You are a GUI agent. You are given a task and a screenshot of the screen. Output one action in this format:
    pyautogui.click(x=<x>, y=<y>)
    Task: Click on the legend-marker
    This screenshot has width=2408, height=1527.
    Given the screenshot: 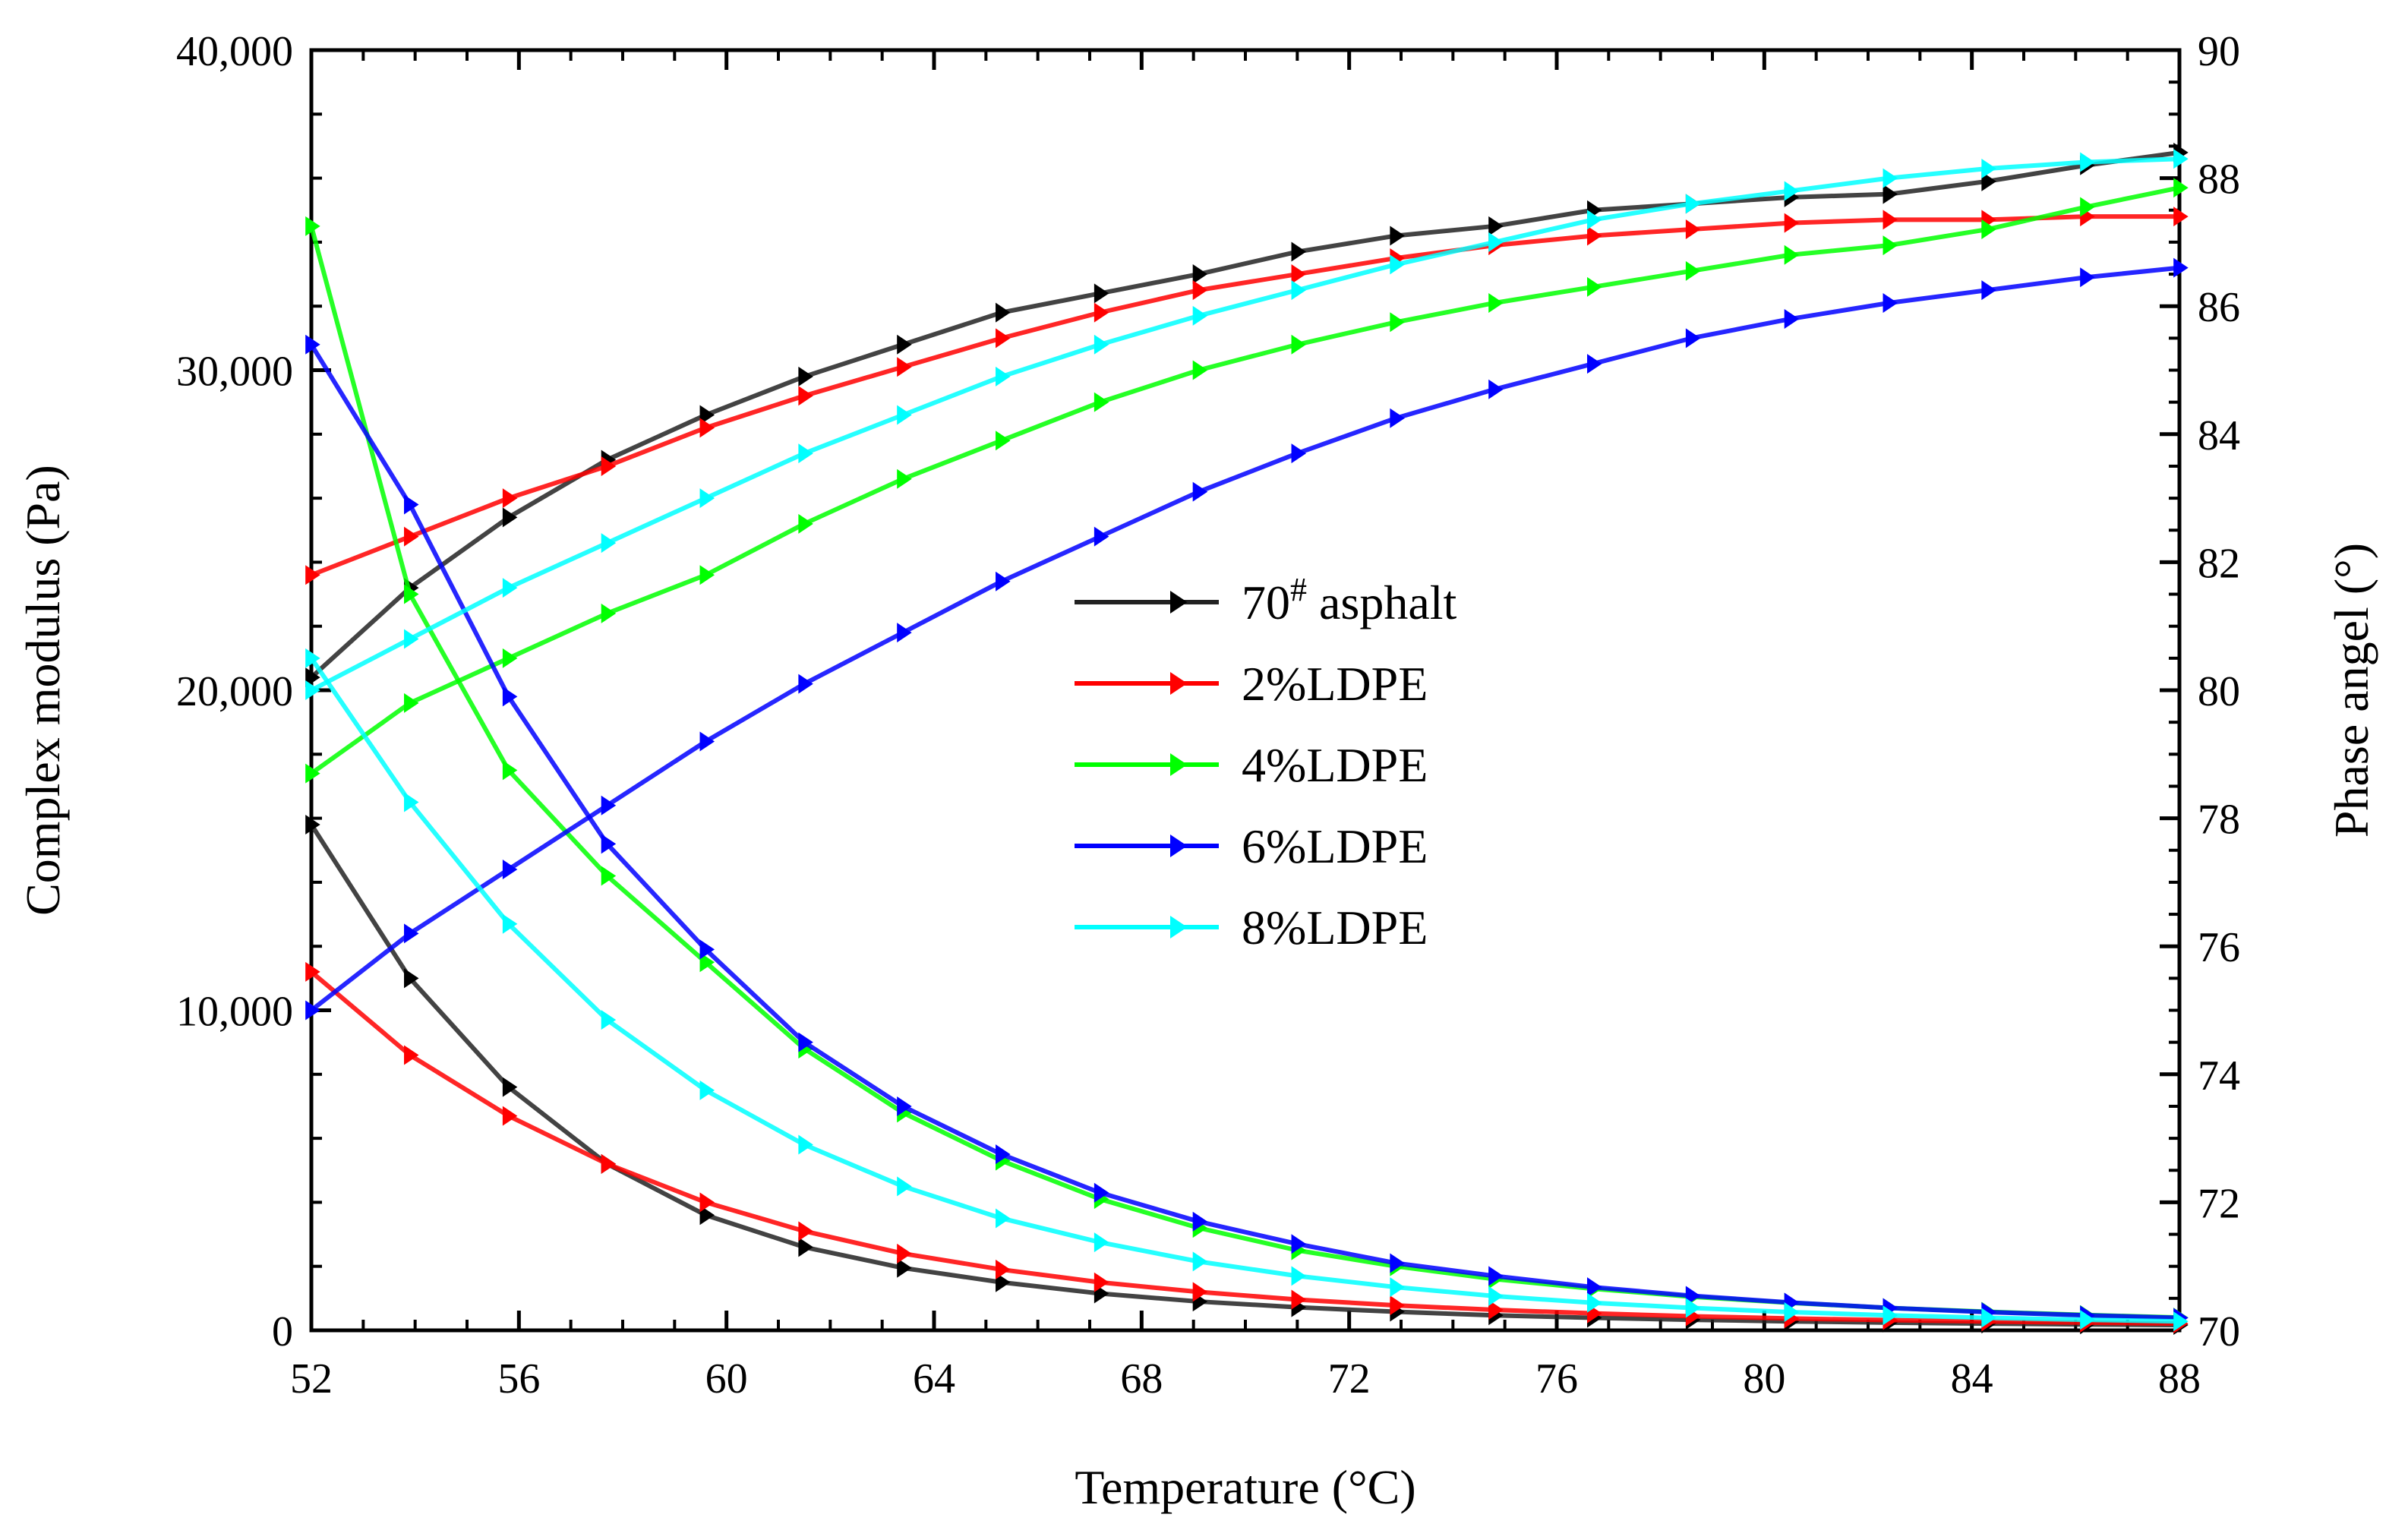 What is the action you would take?
    pyautogui.click(x=1179, y=764)
    